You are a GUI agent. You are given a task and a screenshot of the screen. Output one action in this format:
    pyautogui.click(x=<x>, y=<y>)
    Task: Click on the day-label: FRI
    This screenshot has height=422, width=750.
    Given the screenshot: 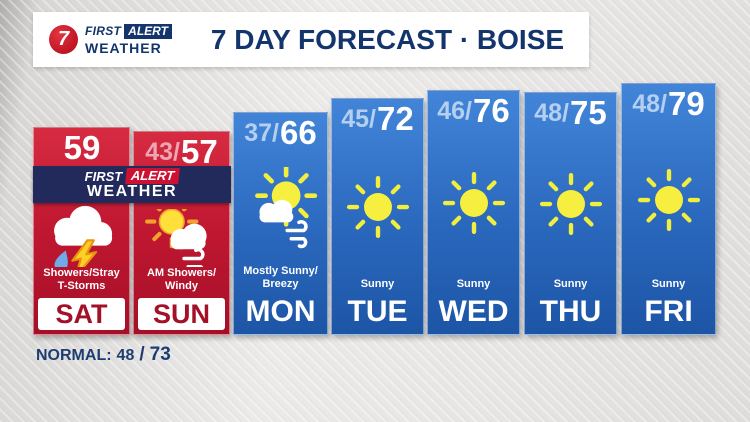 What is the action you would take?
    pyautogui.click(x=668, y=311)
    